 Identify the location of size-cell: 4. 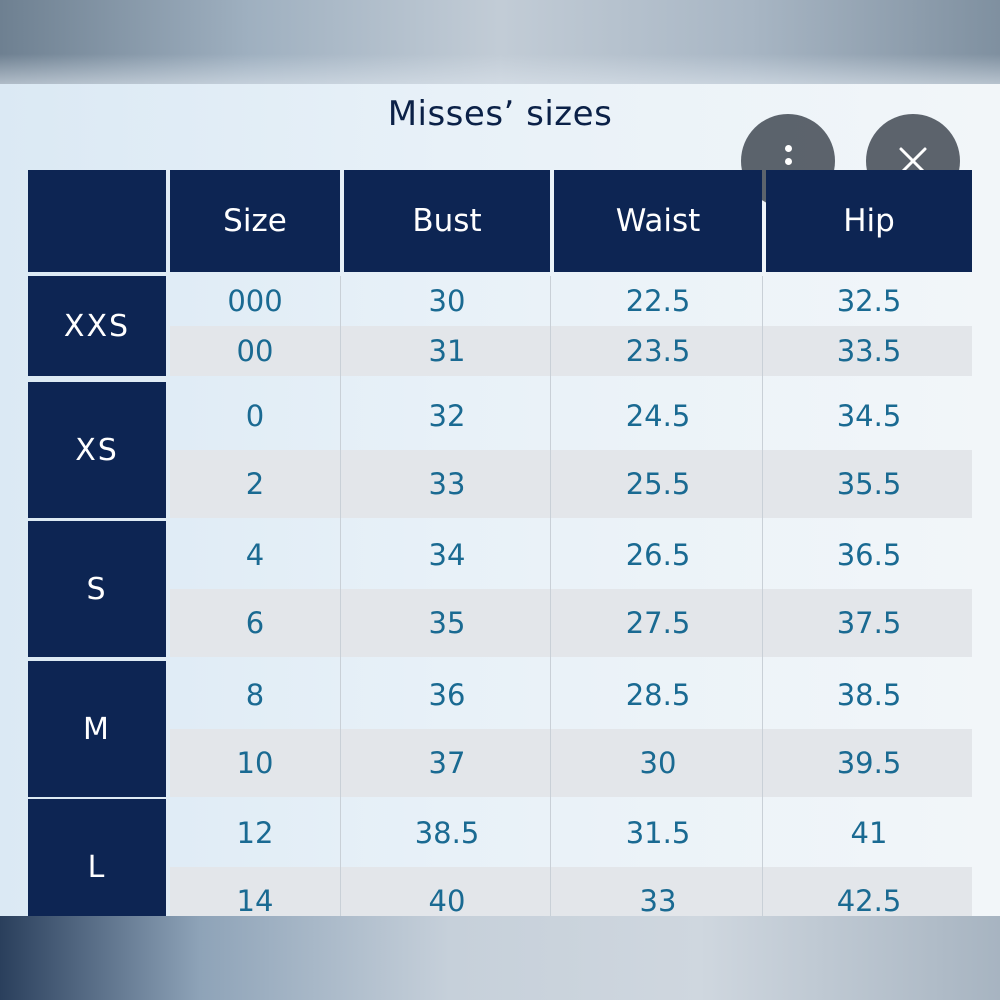
(255, 555).